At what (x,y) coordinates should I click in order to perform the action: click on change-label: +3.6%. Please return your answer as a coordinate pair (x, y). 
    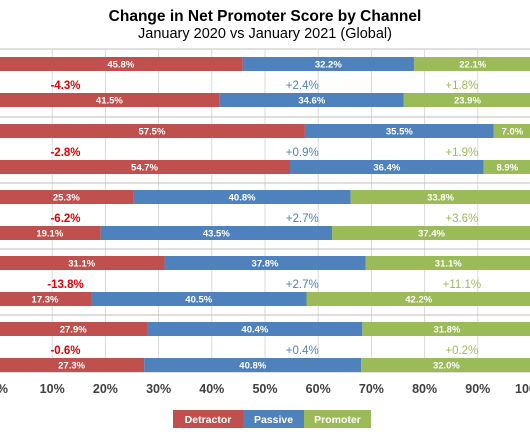
    Looking at the image, I should click on (461, 219).